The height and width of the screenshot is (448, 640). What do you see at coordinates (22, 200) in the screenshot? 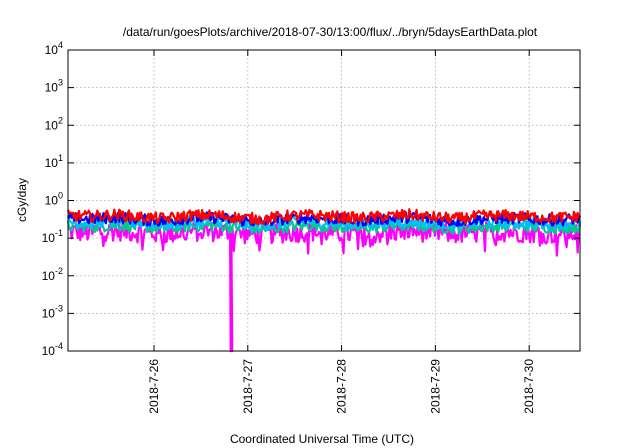
I see `y-axis-label: cGy/day` at bounding box center [22, 200].